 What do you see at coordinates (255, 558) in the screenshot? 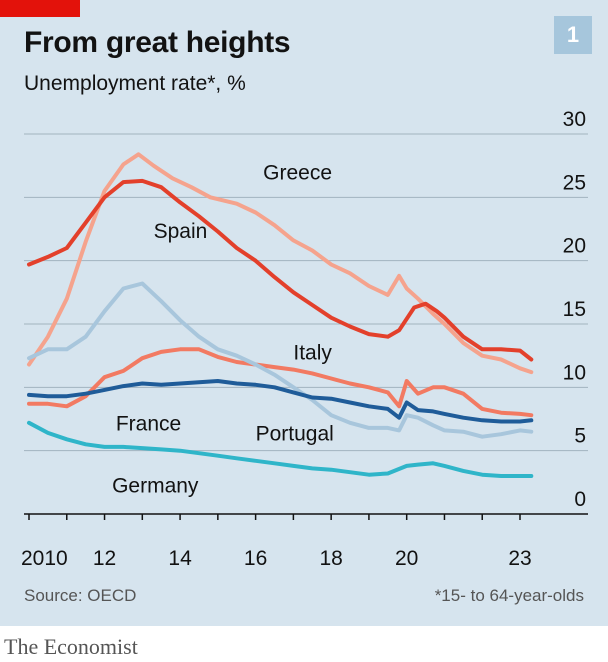
I see `x-tick-label: 16` at bounding box center [255, 558].